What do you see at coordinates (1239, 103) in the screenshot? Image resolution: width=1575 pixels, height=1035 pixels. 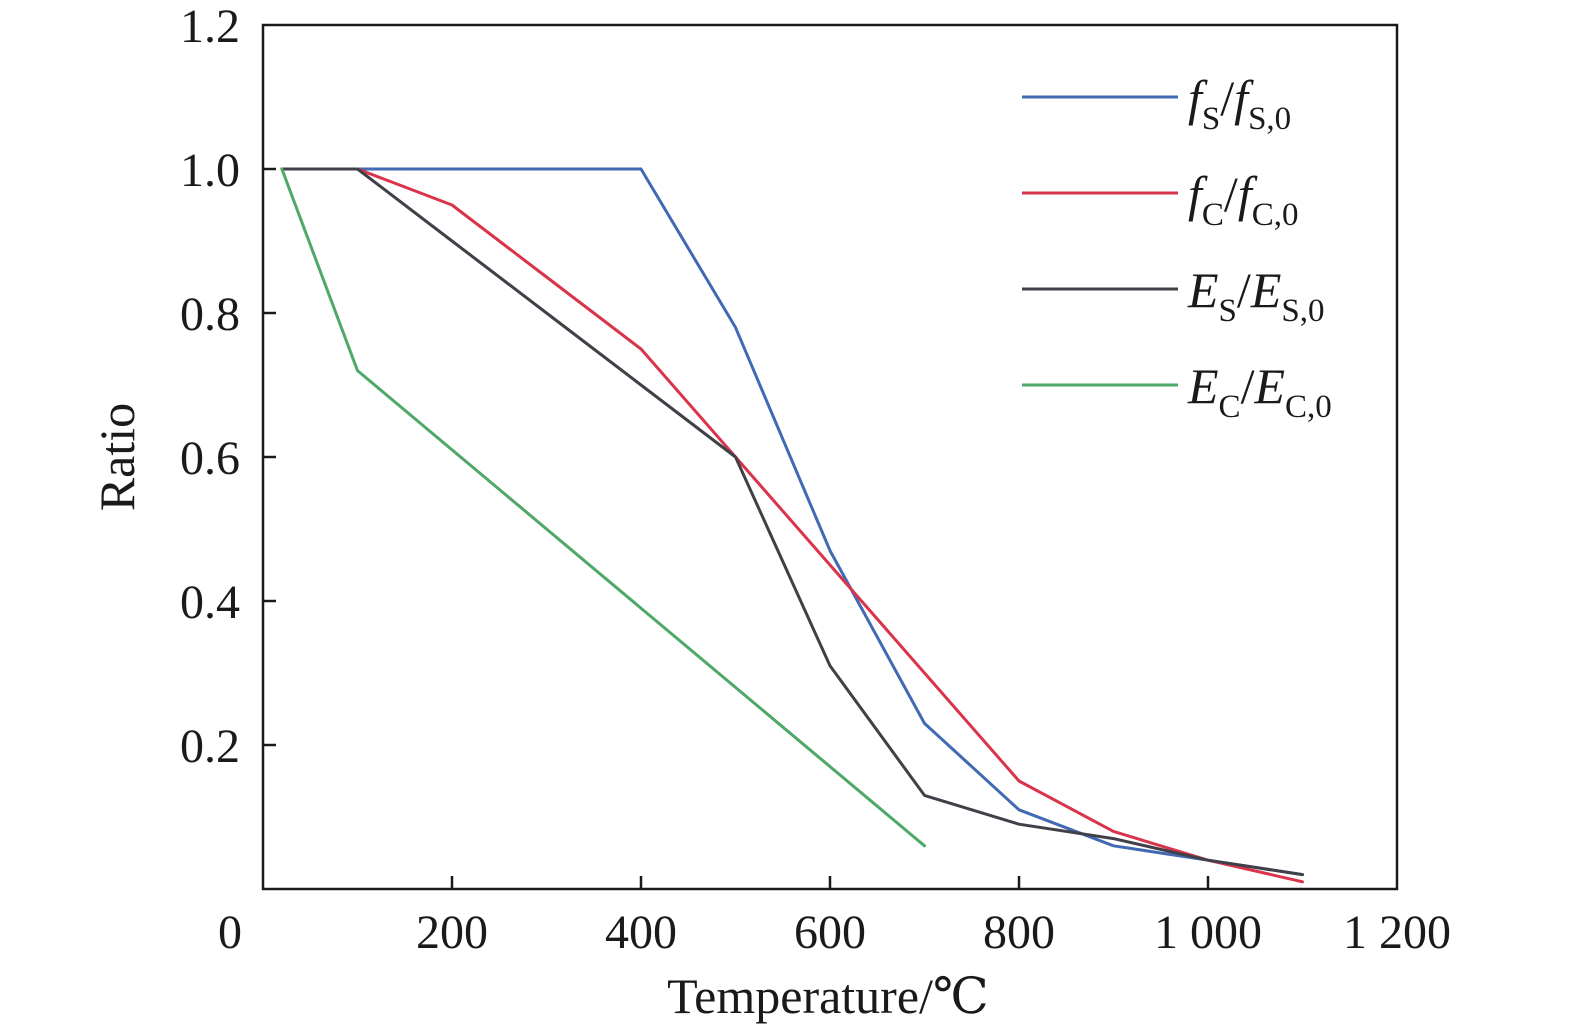 I see `legend-entry-0: fS/fS,0` at bounding box center [1239, 103].